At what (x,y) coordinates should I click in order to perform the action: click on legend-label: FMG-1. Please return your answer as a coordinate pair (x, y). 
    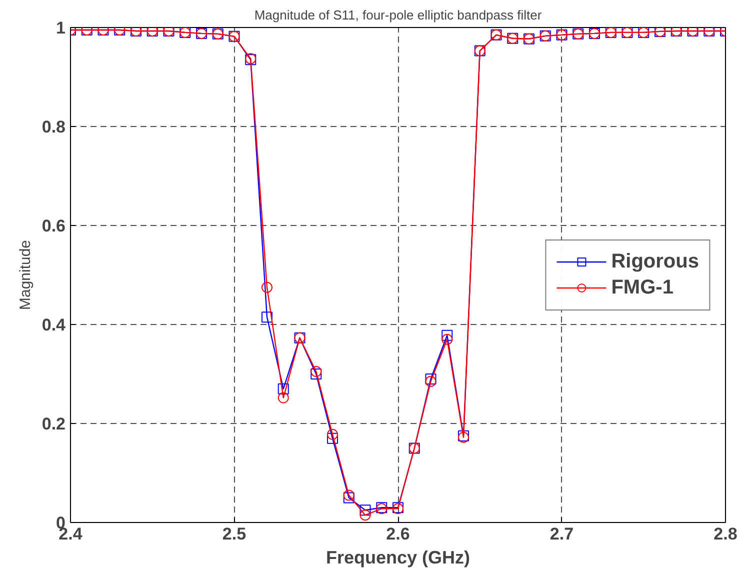
    Looking at the image, I should click on (642, 287).